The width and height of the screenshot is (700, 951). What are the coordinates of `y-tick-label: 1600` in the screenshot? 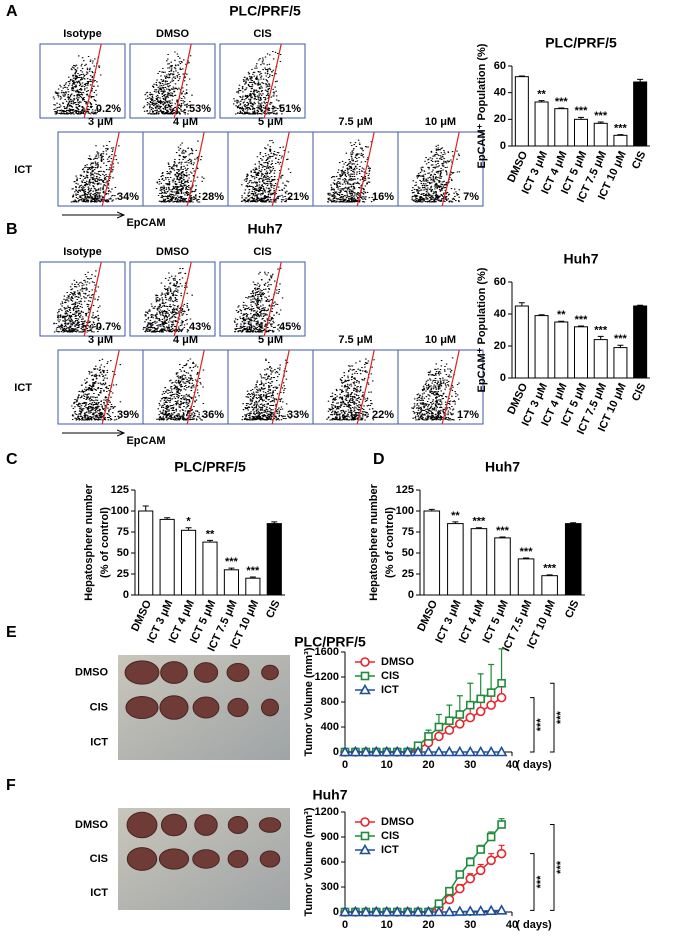 It's located at (327, 652).